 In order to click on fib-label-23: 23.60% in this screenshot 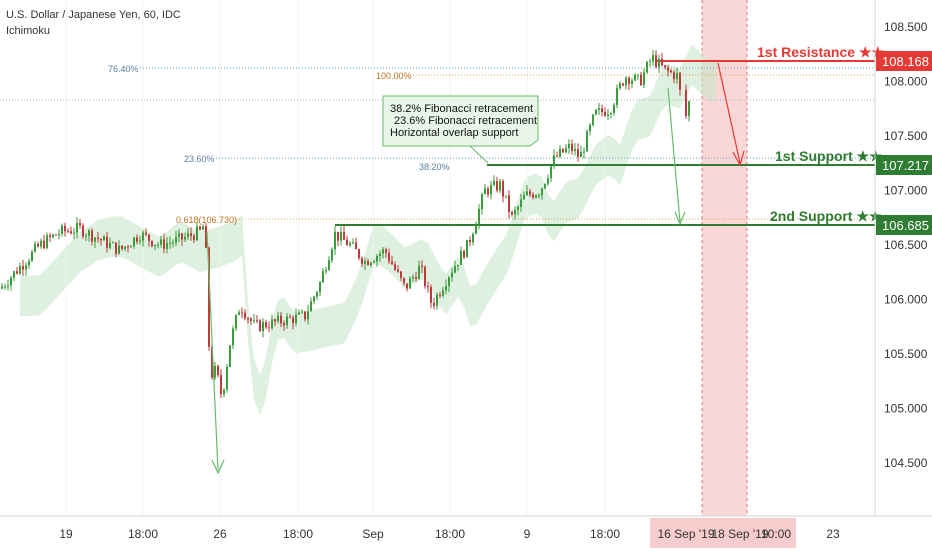, I will do `click(199, 159)`.